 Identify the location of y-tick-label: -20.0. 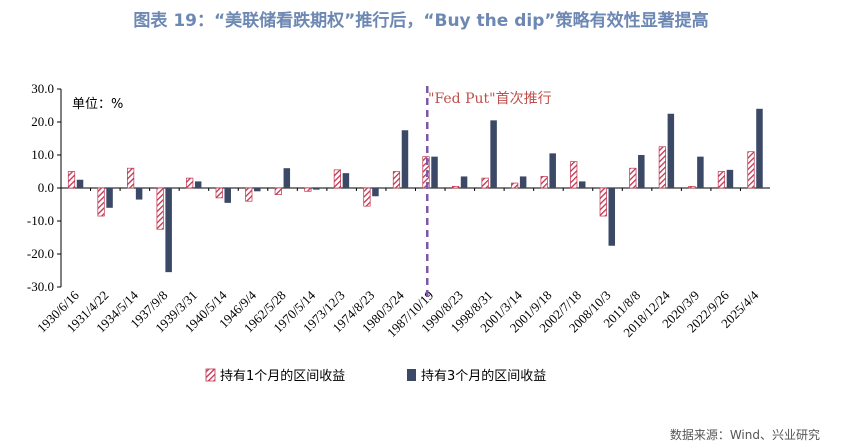
(40, 253).